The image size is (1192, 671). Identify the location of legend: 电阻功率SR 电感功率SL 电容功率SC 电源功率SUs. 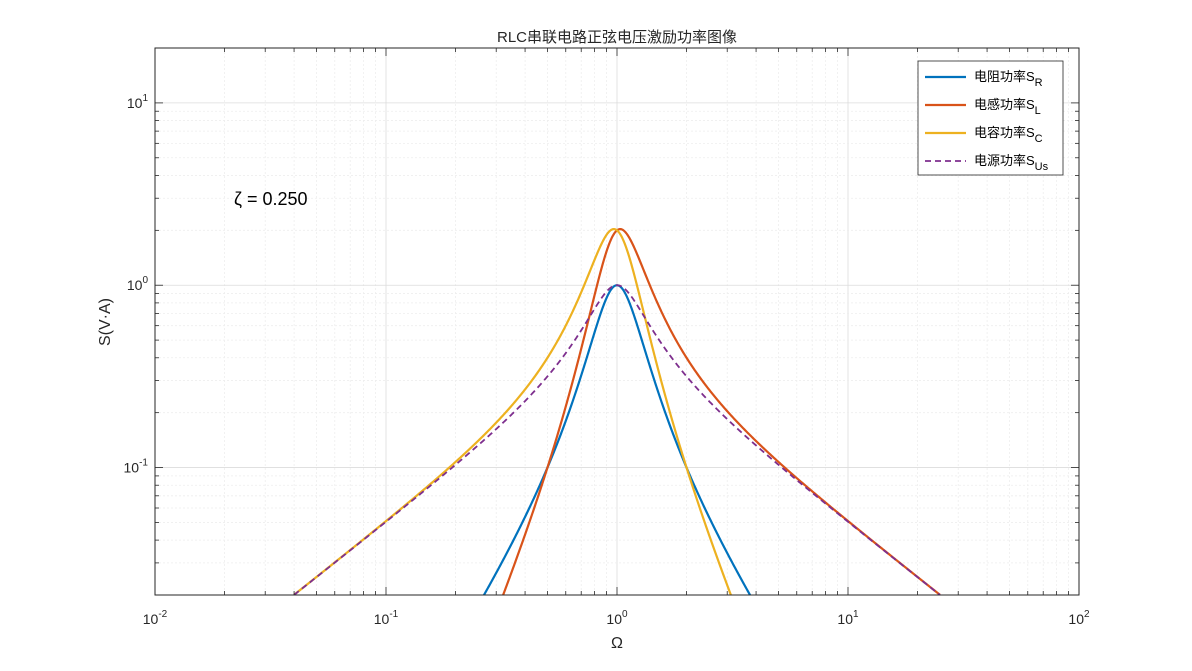
(990, 118).